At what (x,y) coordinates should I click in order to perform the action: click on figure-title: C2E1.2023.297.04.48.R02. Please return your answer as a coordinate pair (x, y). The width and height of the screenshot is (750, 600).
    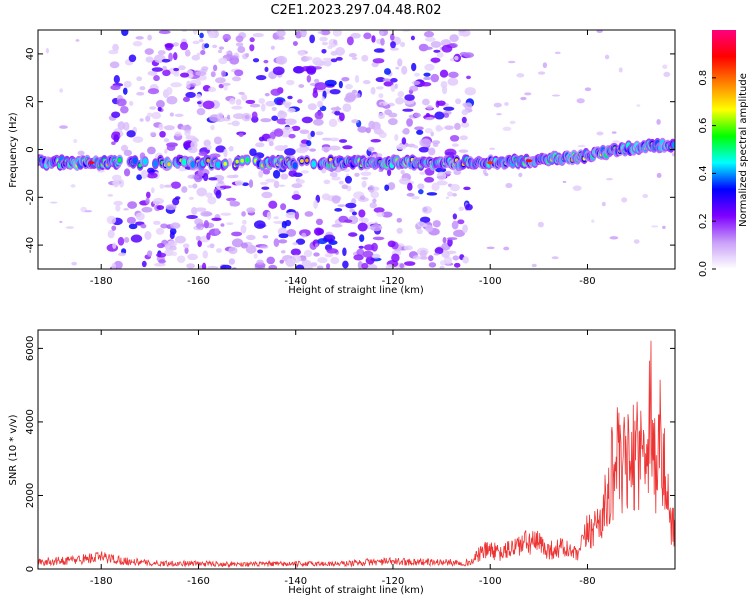
    Looking at the image, I should click on (355, 10).